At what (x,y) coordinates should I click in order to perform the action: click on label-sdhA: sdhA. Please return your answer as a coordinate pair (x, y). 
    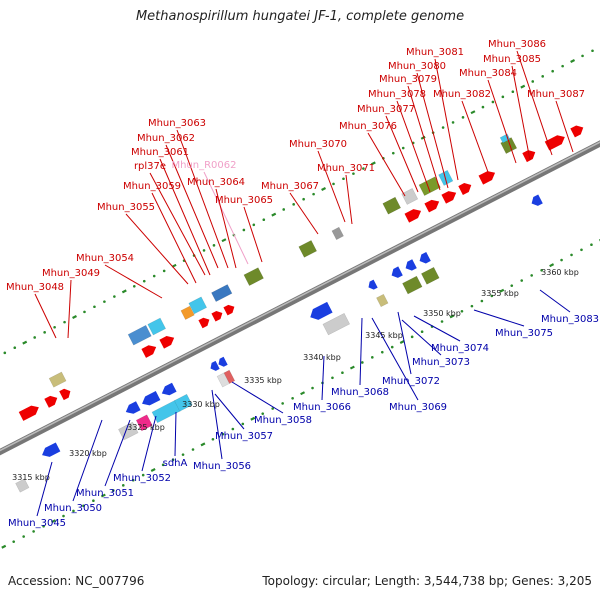
    Looking at the image, I should click on (175, 463).